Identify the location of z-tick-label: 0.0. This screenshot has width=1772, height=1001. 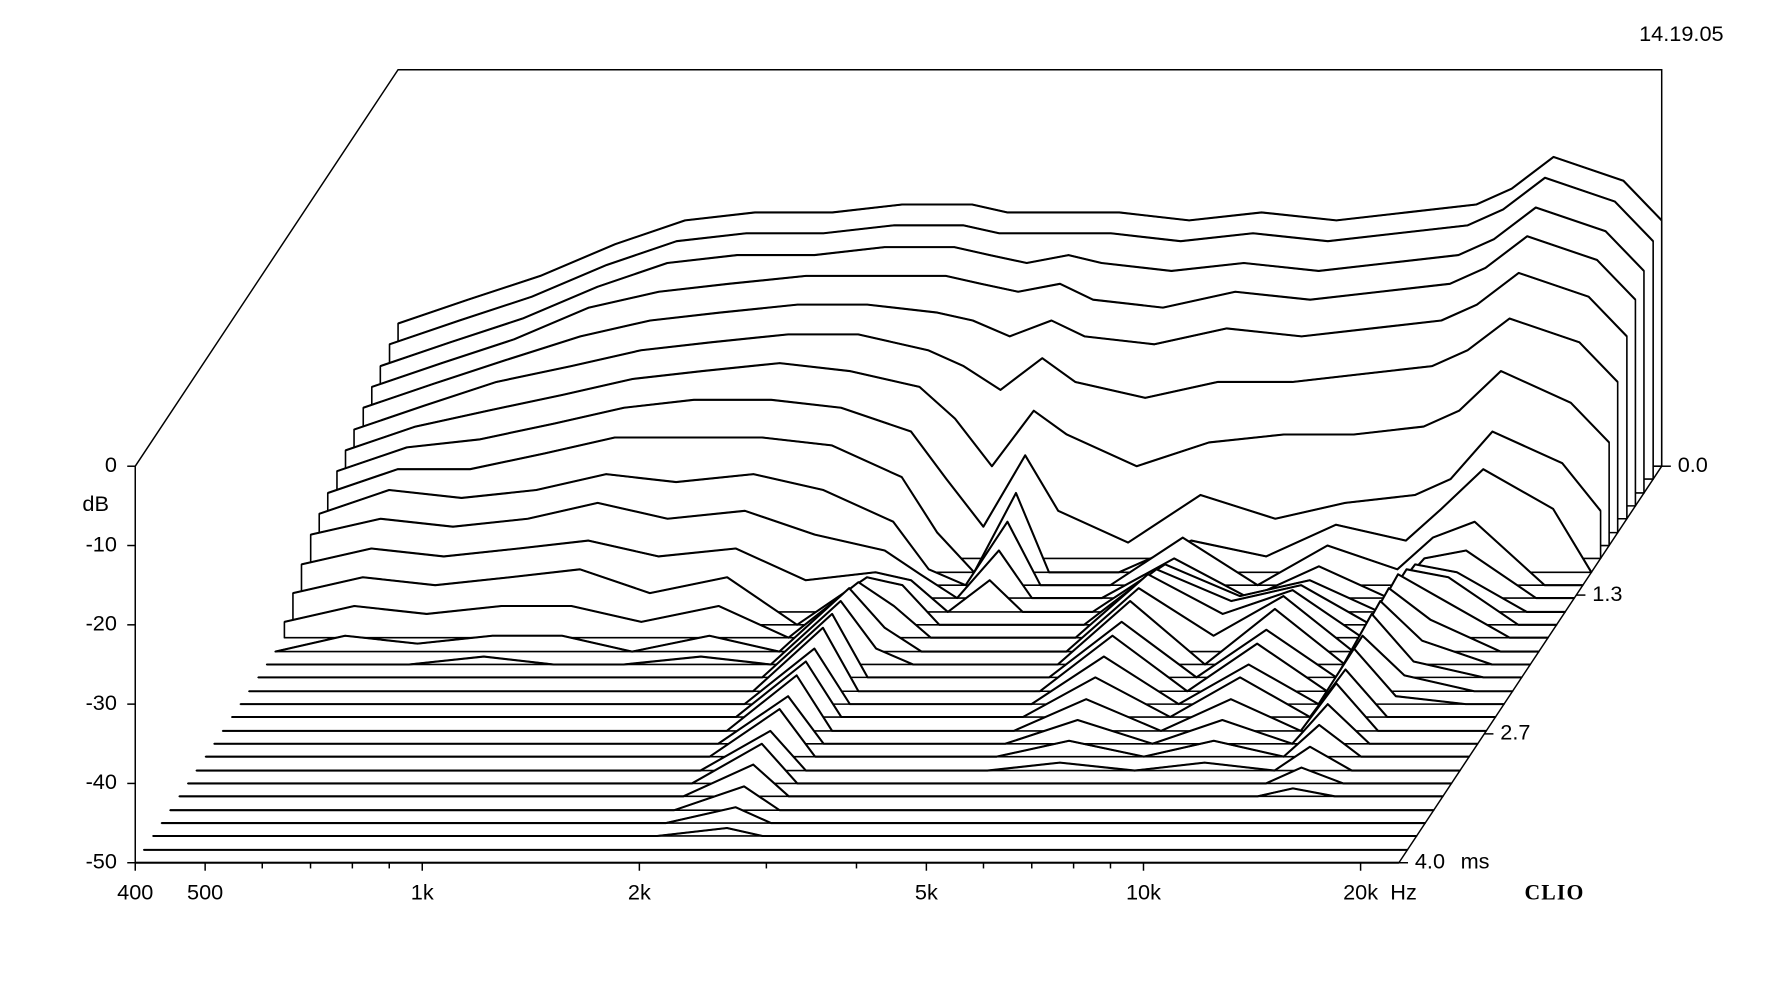
(1693, 464).